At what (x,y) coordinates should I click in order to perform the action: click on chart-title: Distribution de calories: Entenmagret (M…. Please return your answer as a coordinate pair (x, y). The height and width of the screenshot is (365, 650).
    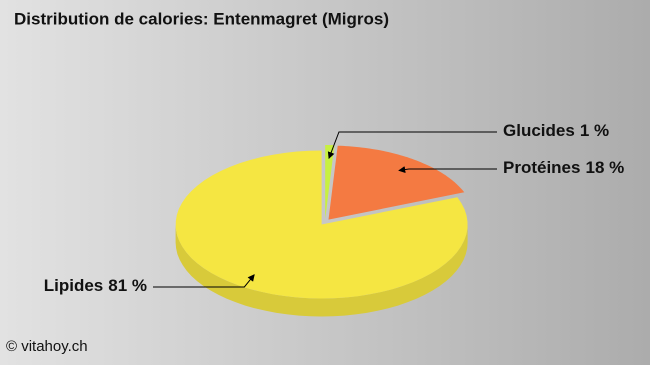
    Looking at the image, I should click on (201, 18).